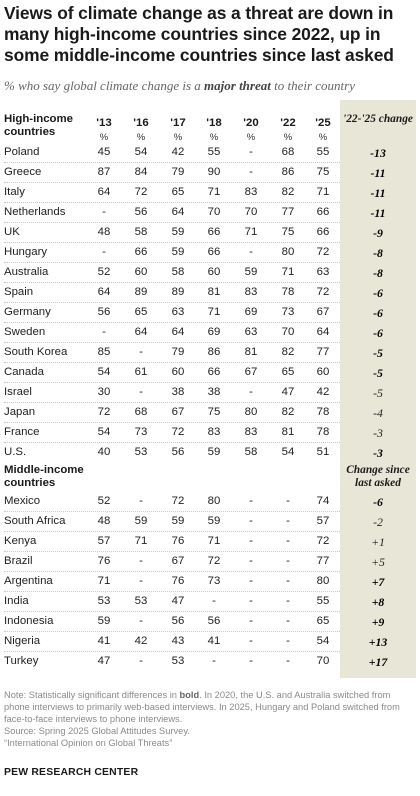 The image size is (420, 796). Describe the element at coordinates (21, 661) in the screenshot. I see `country-name: Turkey` at that location.